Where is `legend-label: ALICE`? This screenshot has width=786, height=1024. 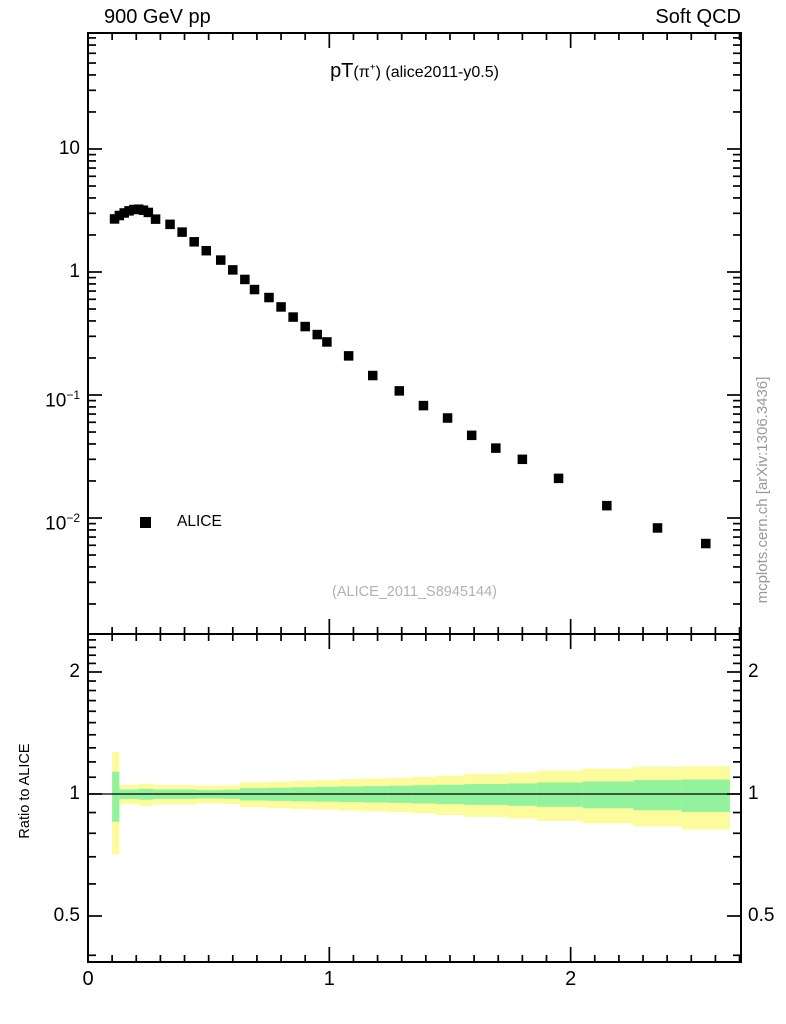
legend-label: ALICE is located at coordinates (199, 521).